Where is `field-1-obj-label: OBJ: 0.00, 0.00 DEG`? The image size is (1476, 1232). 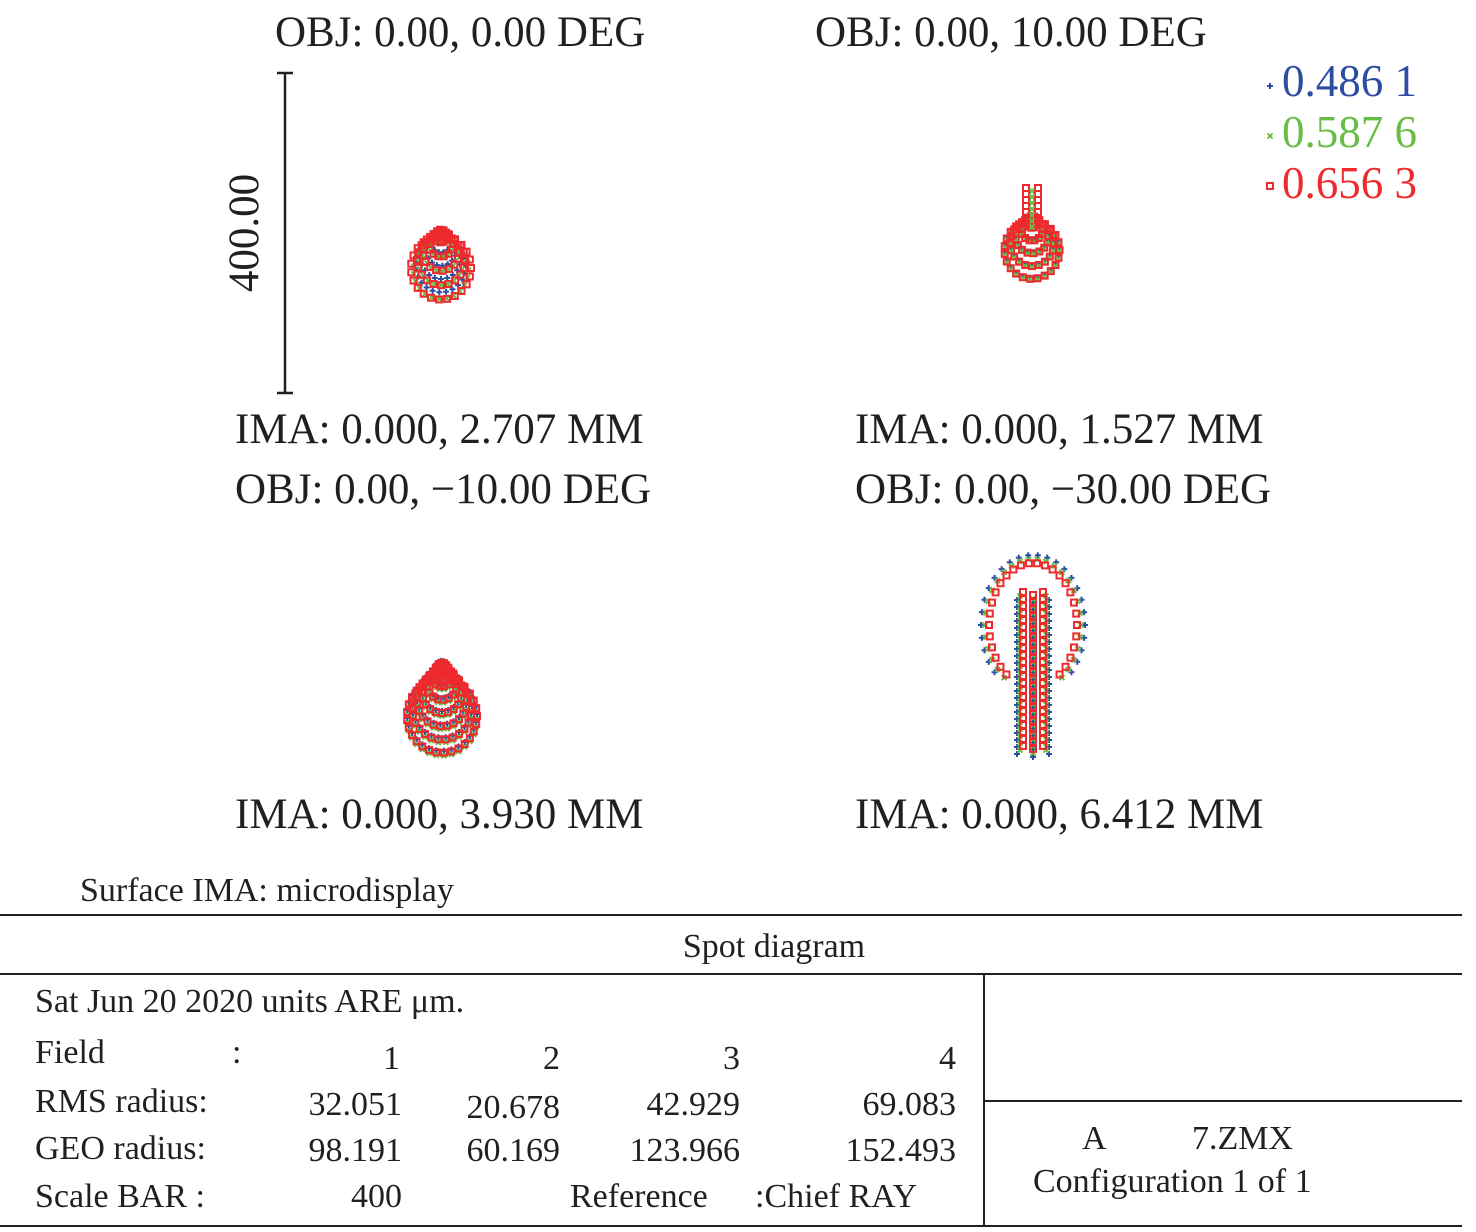
field-1-obj-label: OBJ: 0.00, 0.00 DEG is located at coordinates (460, 32).